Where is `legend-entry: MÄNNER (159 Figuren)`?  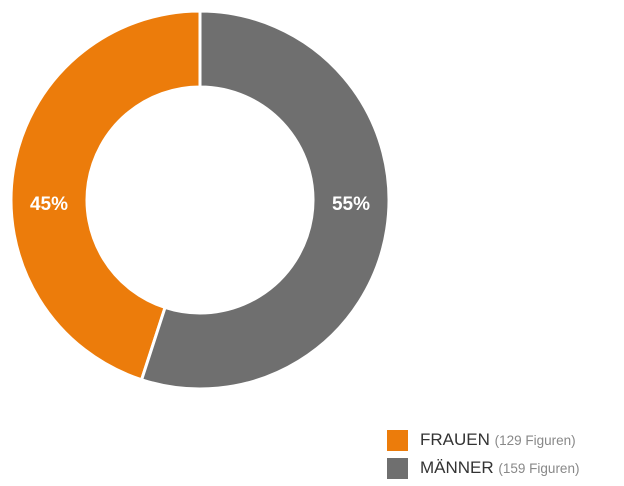
legend-entry: MÄNNER (159 Figuren) is located at coordinates (499, 467).